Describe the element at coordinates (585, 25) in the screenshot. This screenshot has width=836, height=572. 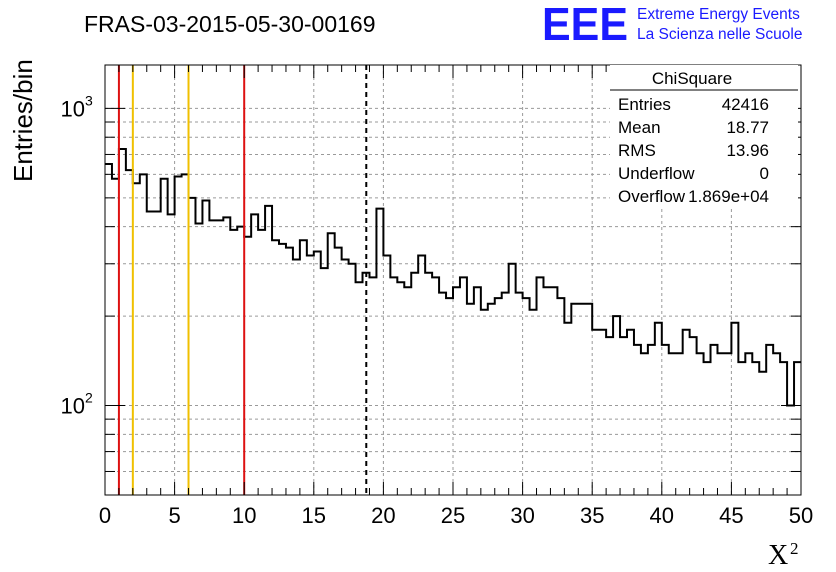
I see `eee-logo-mark: EEE` at that location.